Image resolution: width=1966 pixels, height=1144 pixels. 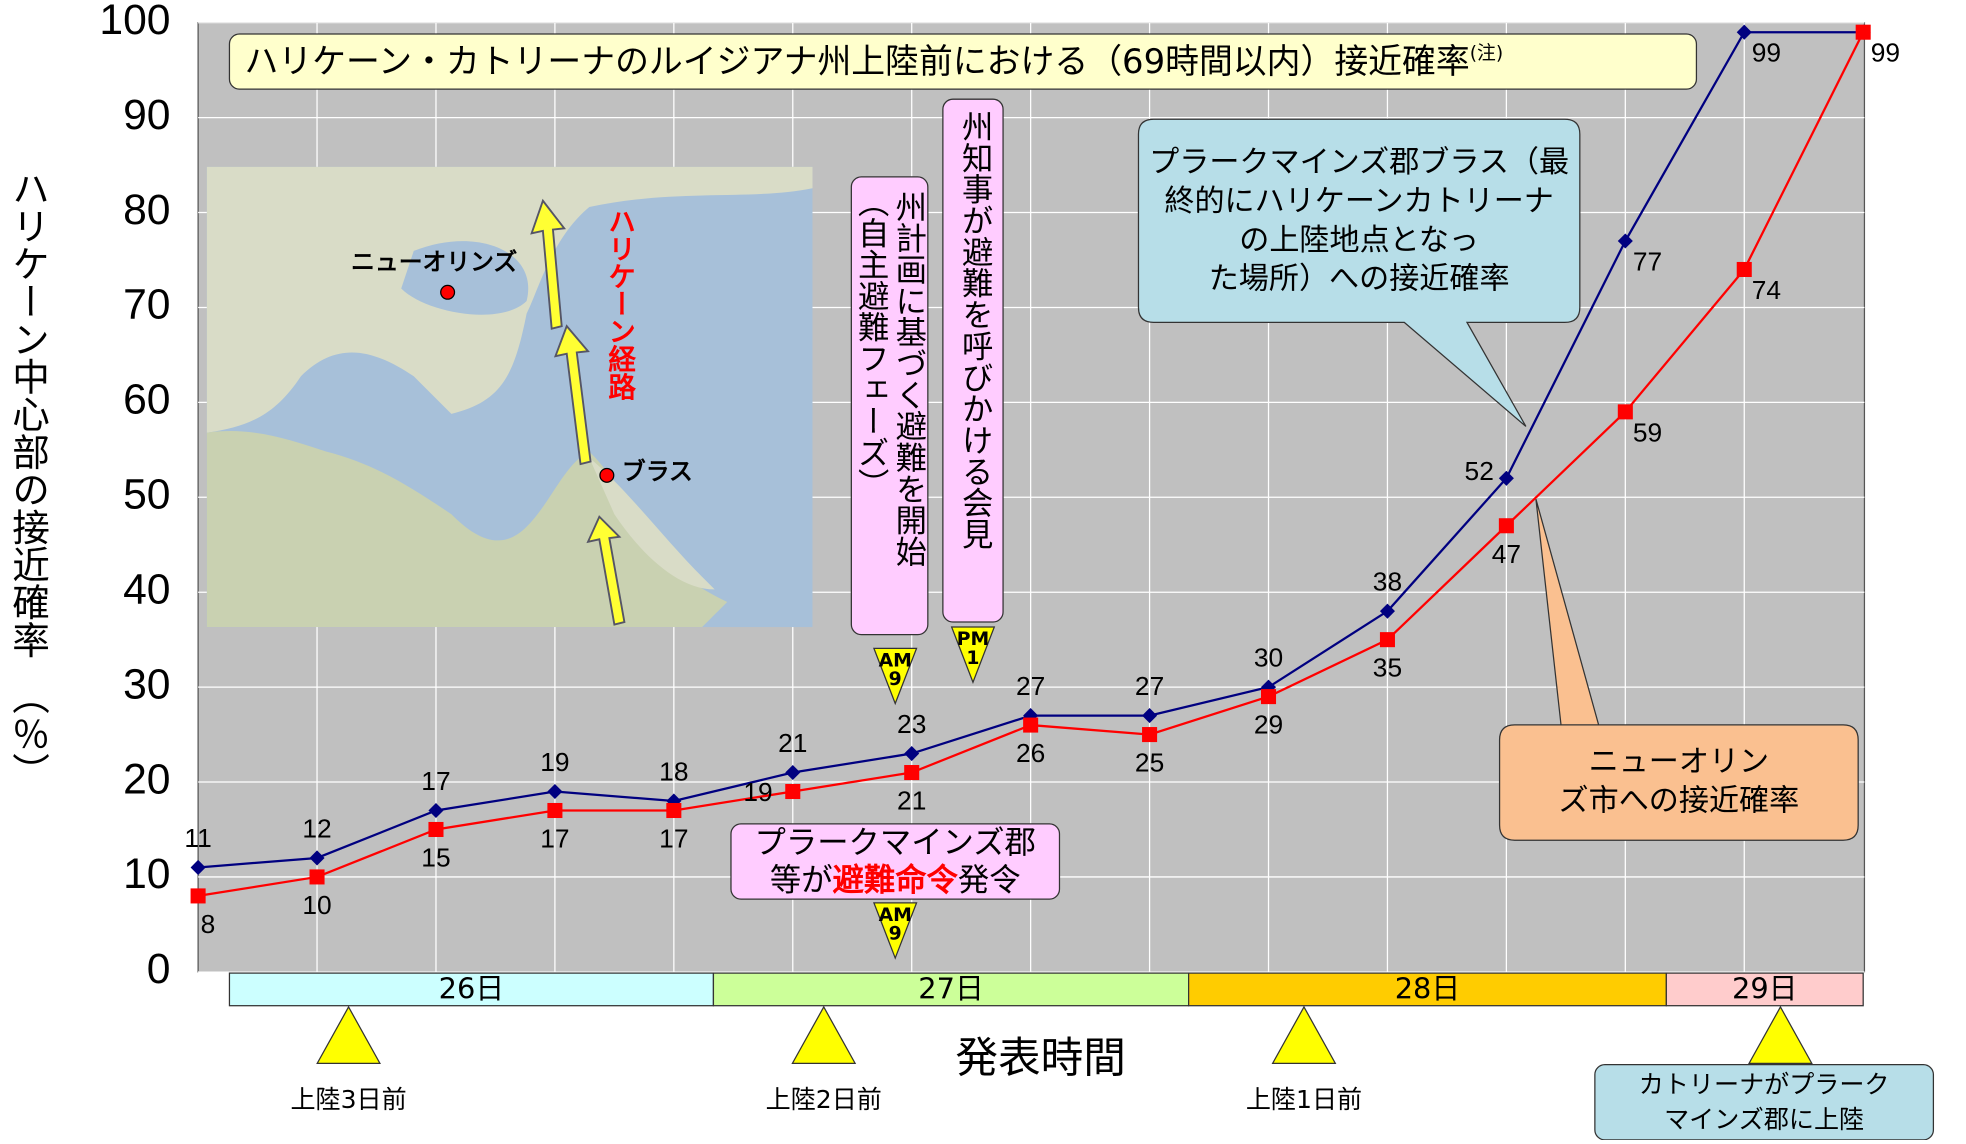 I want to click on y-tick-label: 10, so click(x=146, y=874).